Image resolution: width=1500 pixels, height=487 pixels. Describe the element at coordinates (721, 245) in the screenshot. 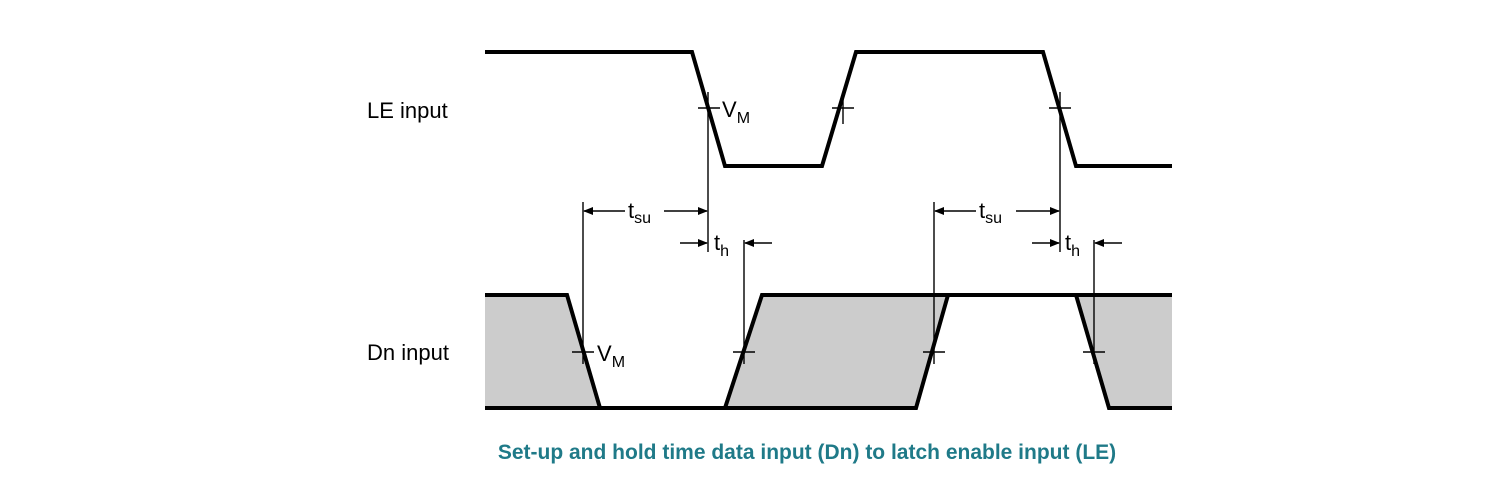

I see `th-label-1: th` at that location.